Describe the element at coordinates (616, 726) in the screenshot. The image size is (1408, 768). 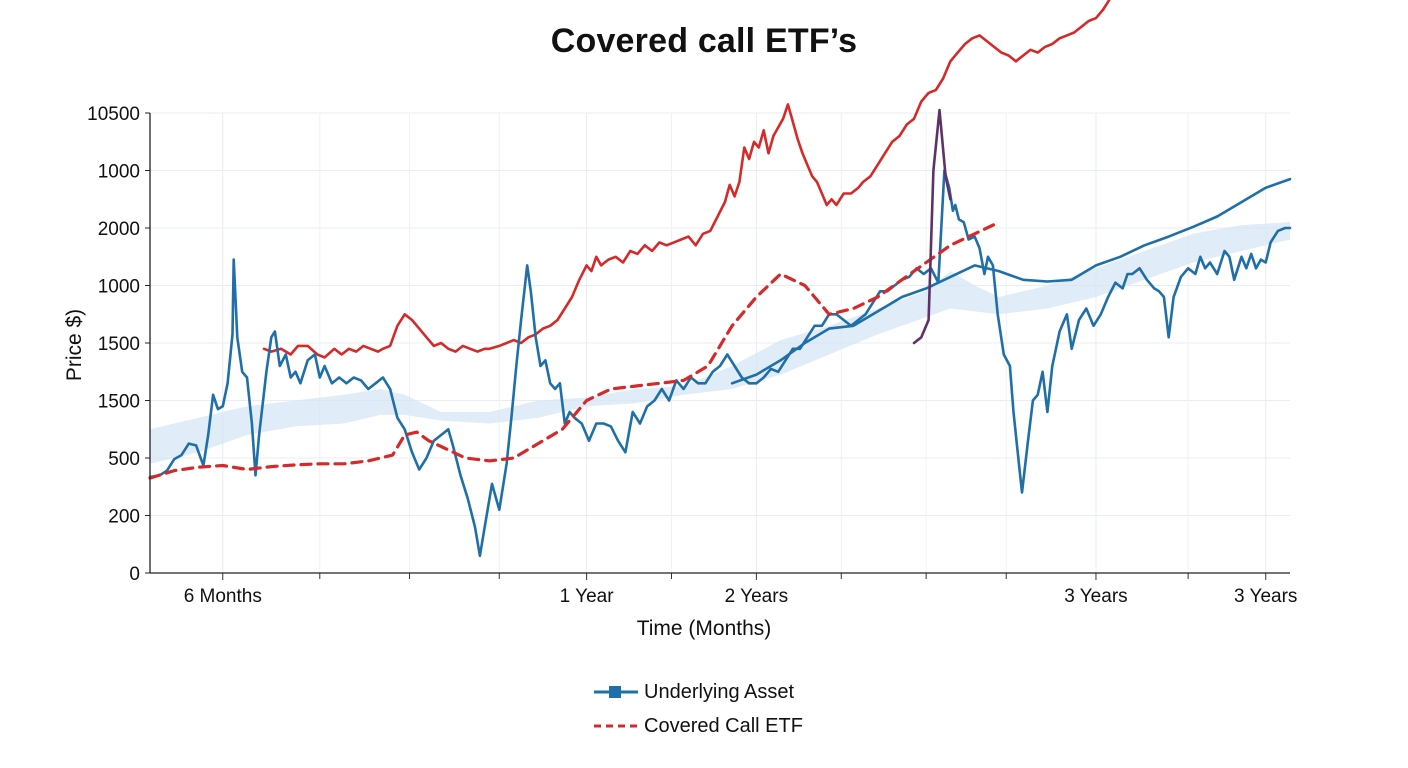
I see `legend-swatch-covered-call-icon` at that location.